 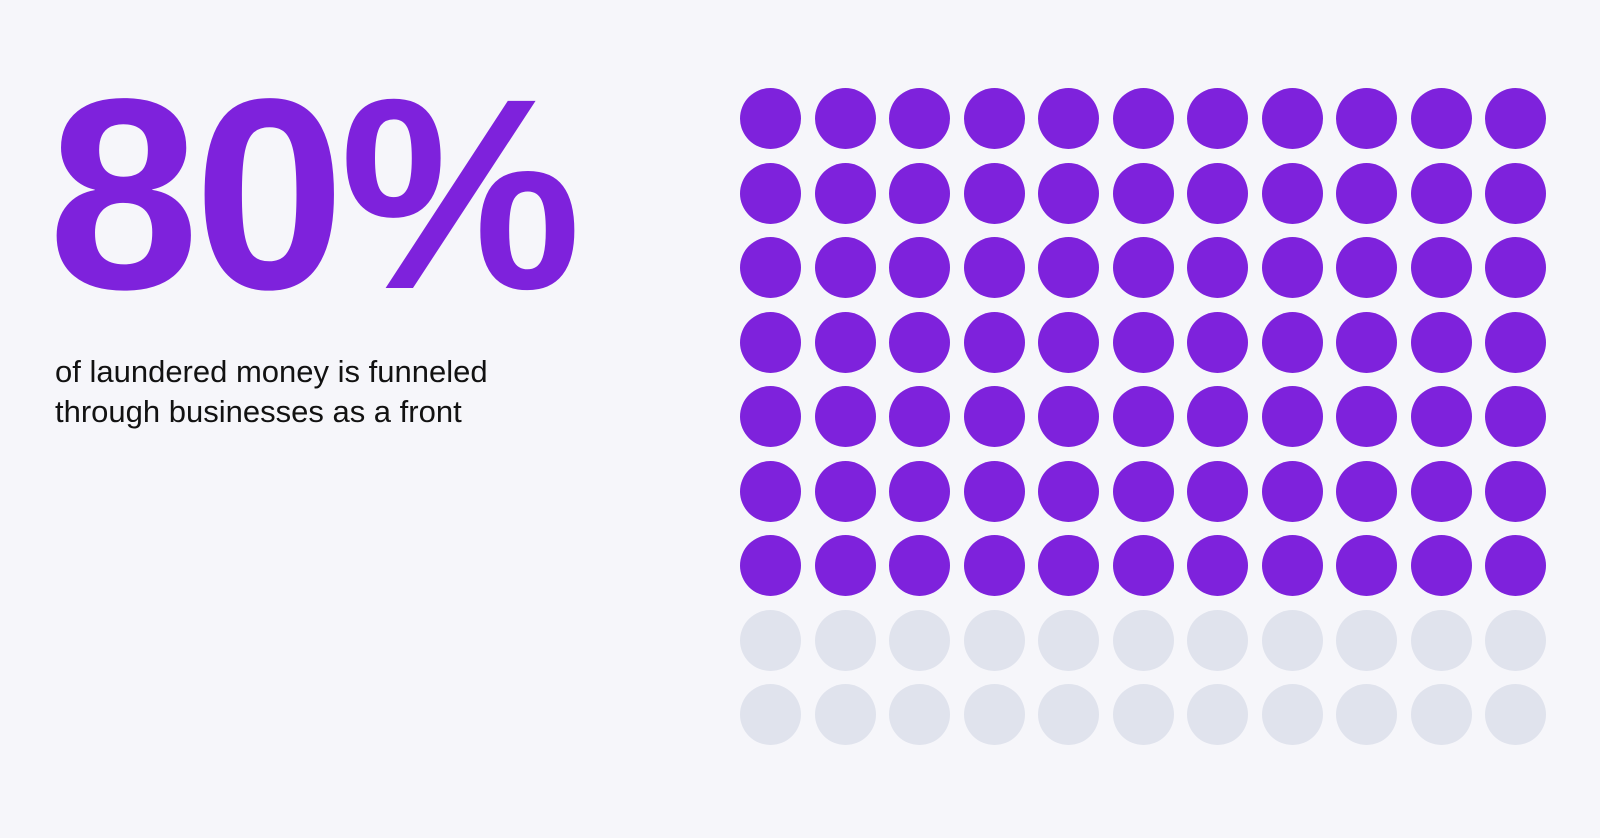 What do you see at coordinates (315, 194) in the screenshot?
I see `stat-value: 80%` at bounding box center [315, 194].